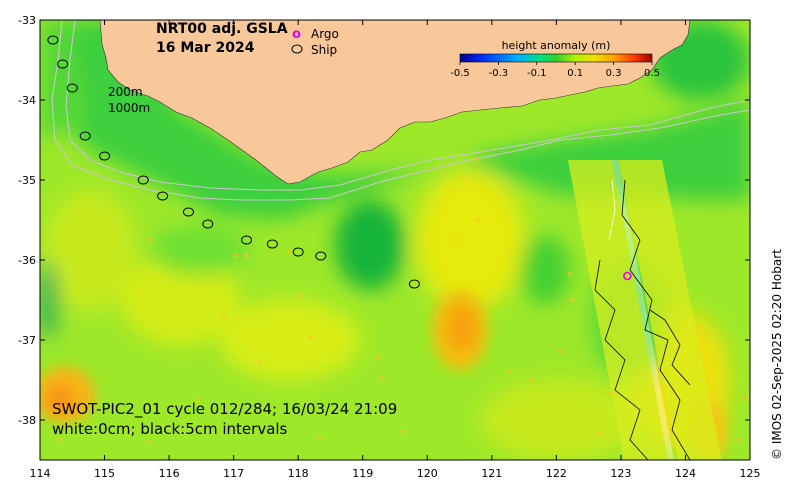 This screenshot has width=791, height=492. What do you see at coordinates (460, 73) in the screenshot?
I see `colorbar-tick-label: -0.5` at bounding box center [460, 73].